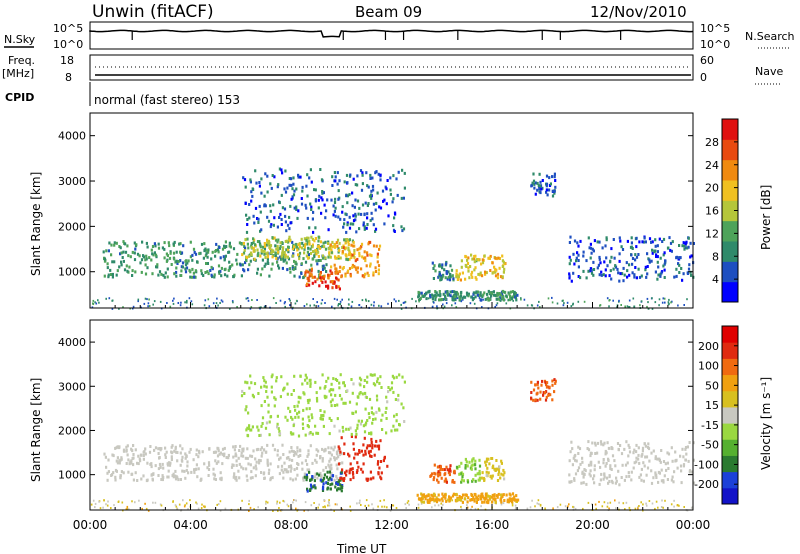 The width and height of the screenshot is (800, 554). What do you see at coordinates (391, 525) in the screenshot?
I see `x-tick-label: 12:00` at bounding box center [391, 525].